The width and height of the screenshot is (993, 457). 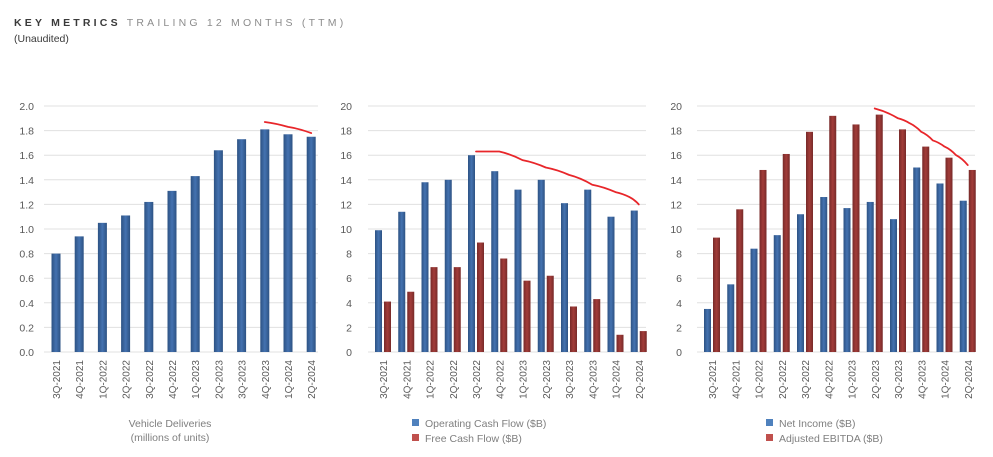 I want to click on title-key-metrics: KEY METRICS, so click(x=67, y=23).